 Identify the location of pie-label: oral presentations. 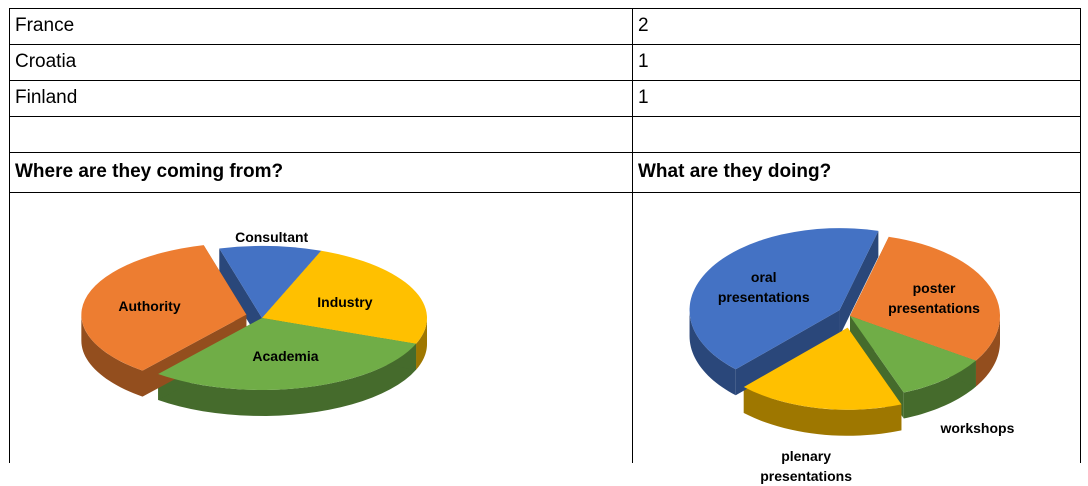
(763, 286).